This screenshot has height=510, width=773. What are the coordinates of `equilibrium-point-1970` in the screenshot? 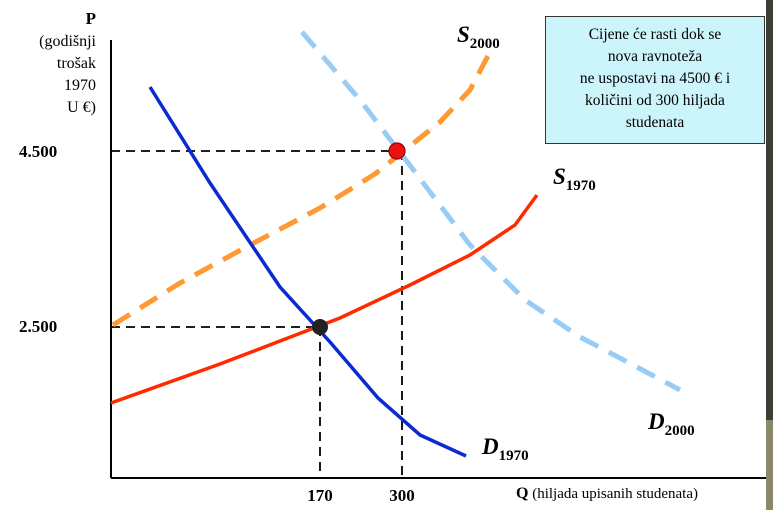 It's located at (320, 327).